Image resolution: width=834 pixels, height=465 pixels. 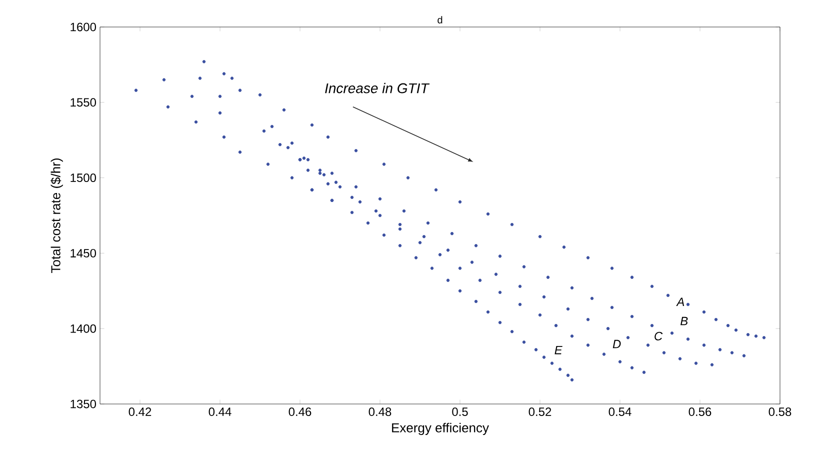 I want to click on y-tick-label: 1550, so click(x=83, y=102).